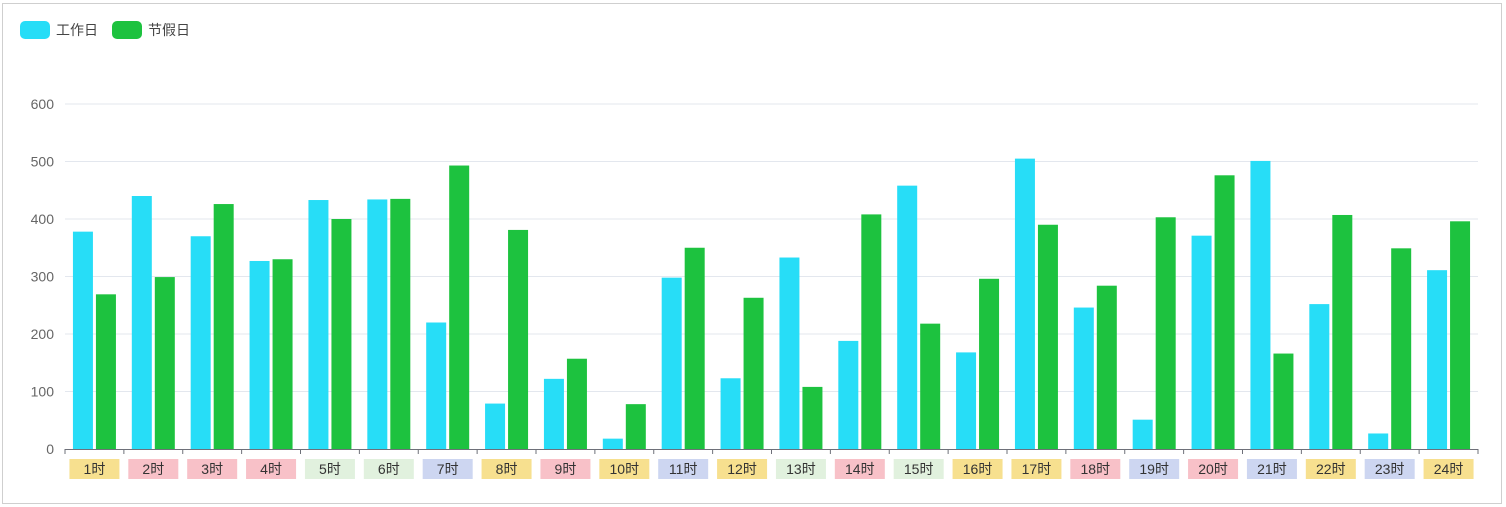 This screenshot has height=507, width=1506. What do you see at coordinates (43, 162) in the screenshot?
I see `y-tick-label-500: 500` at bounding box center [43, 162].